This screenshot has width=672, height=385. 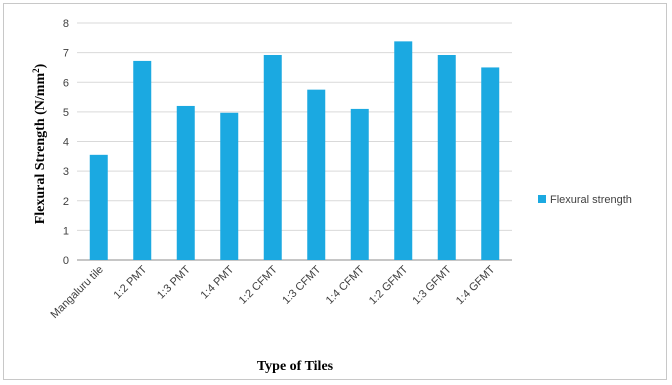 I want to click on y-tick-label: 7, so click(x=66, y=54).